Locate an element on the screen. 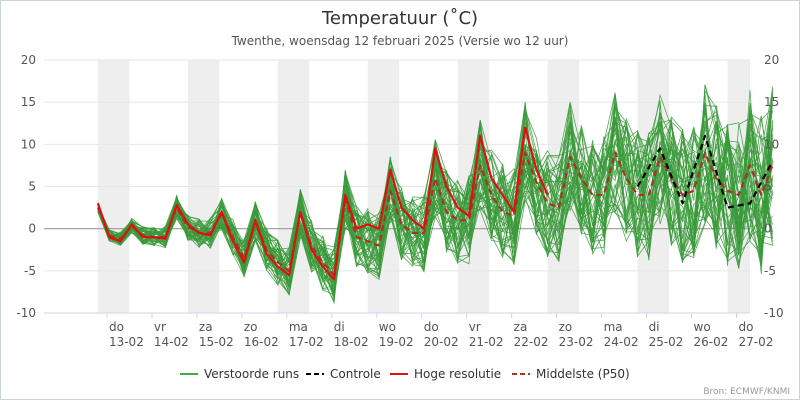  x-tick-date: 18-02 is located at coordinates (351, 342).